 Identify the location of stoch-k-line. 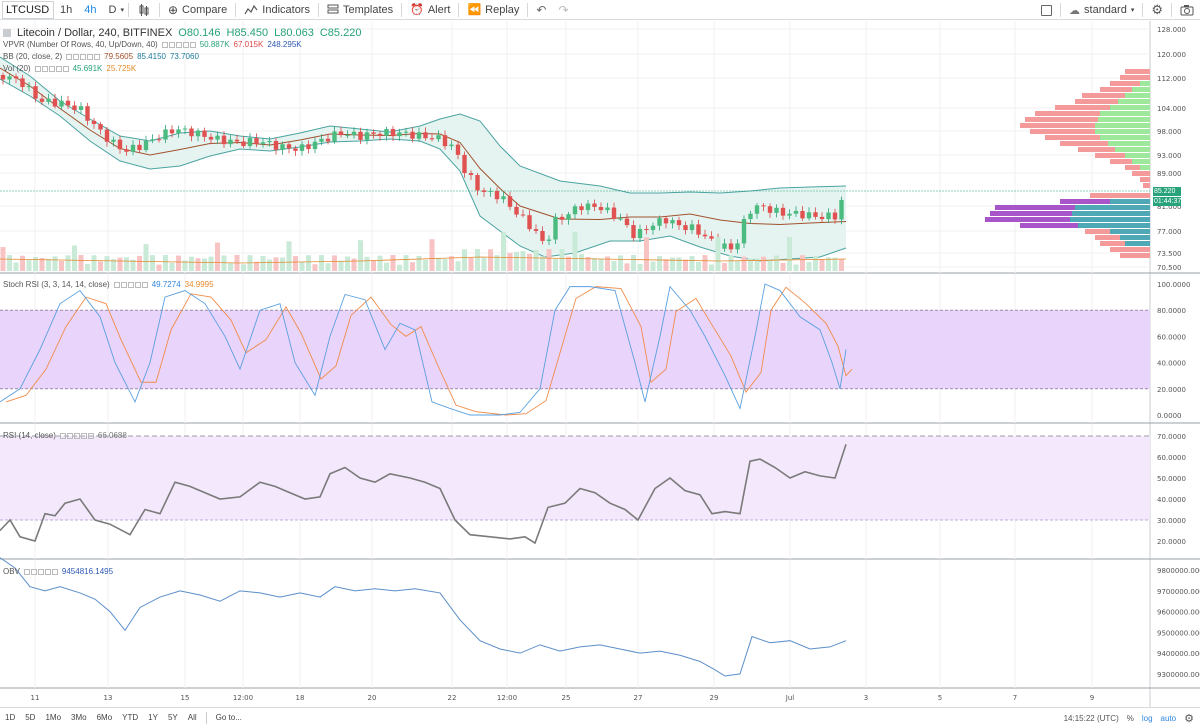
(423, 349).